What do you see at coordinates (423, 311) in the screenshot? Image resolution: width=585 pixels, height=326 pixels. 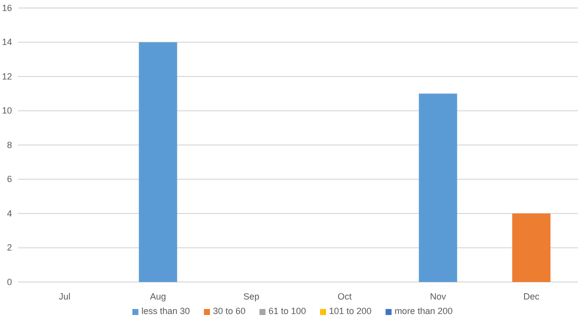 I see `legend-label: more than 200` at bounding box center [423, 311].